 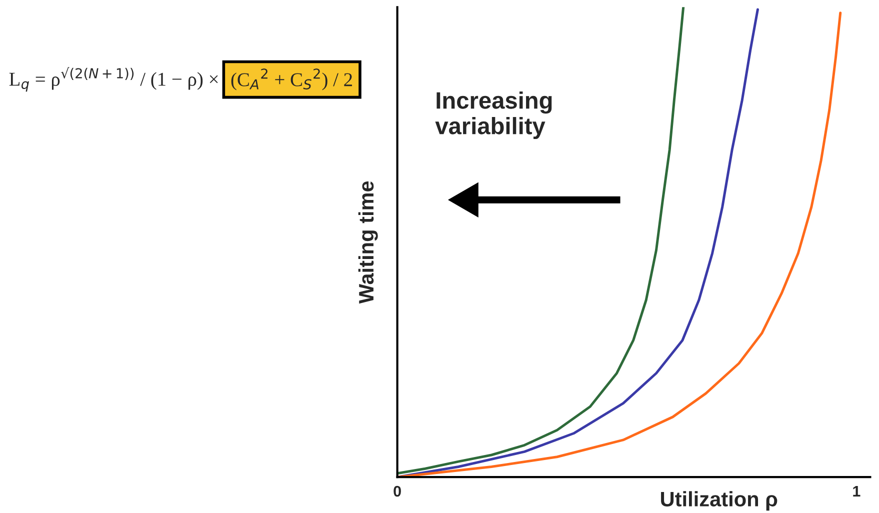 What do you see at coordinates (856, 491) in the screenshot?
I see `x-tick-label: 1` at bounding box center [856, 491].